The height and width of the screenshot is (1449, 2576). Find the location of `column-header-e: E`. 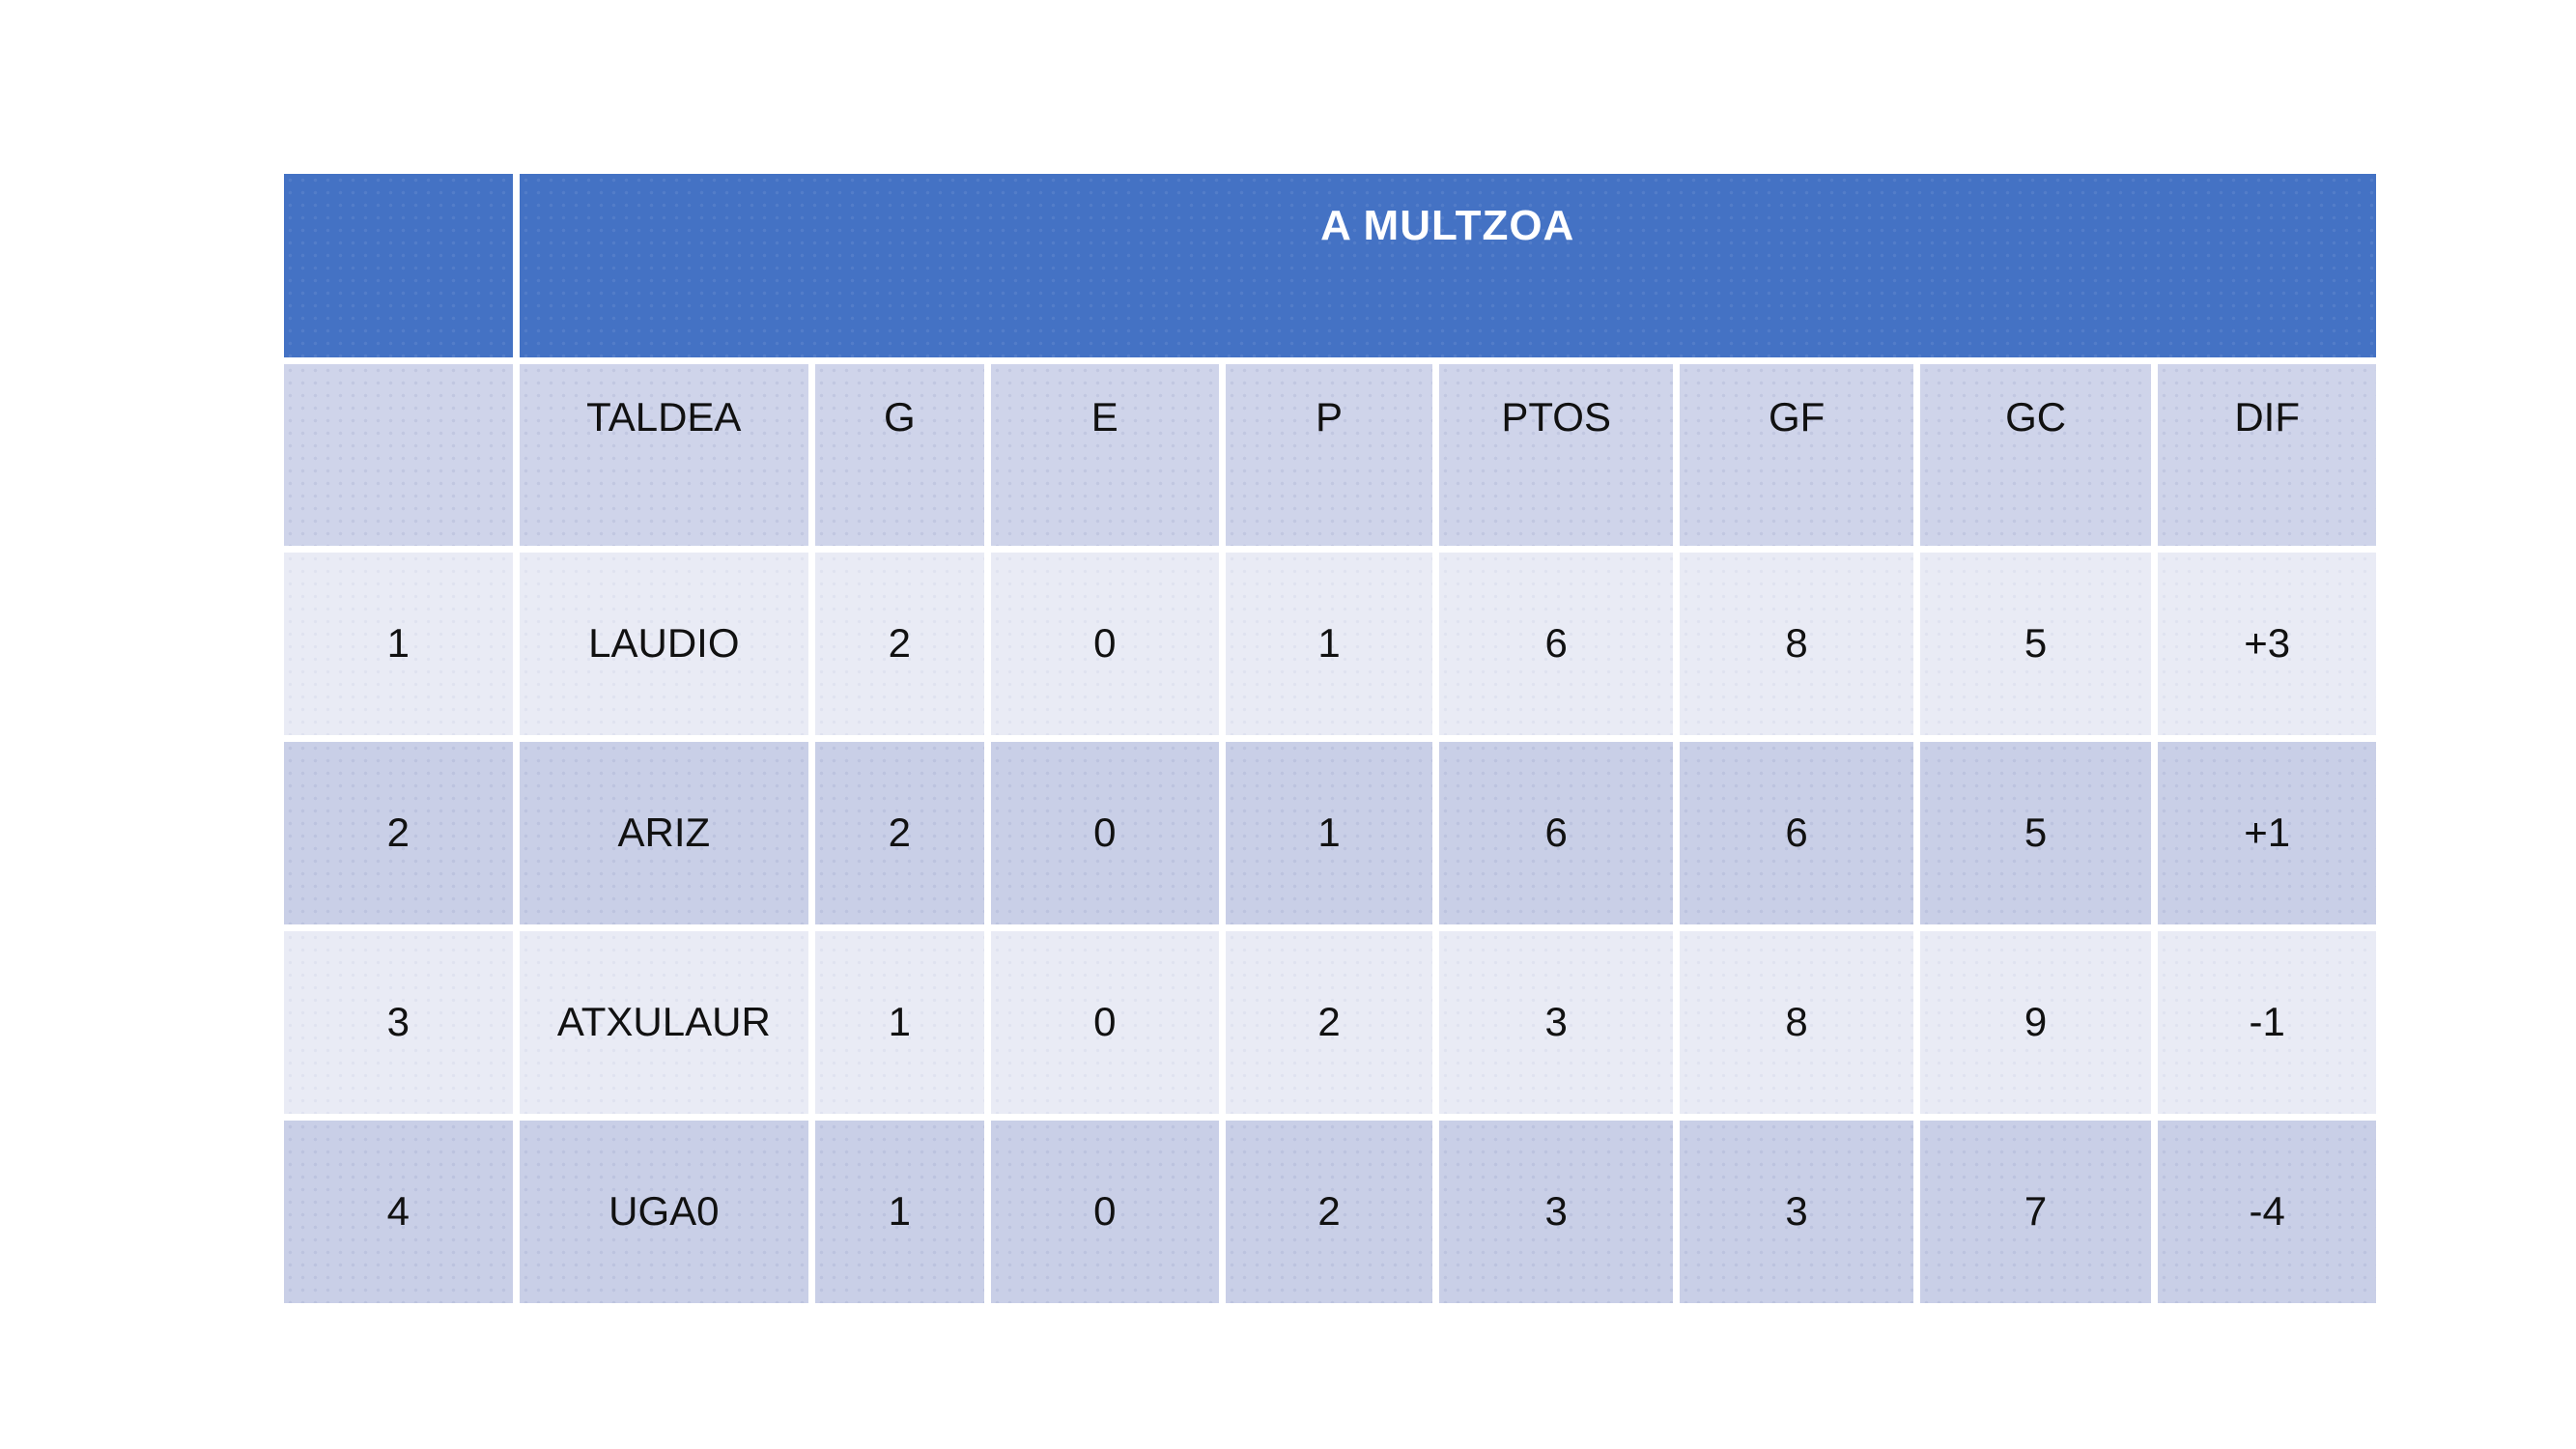

column-header-e: E is located at coordinates (1105, 455).